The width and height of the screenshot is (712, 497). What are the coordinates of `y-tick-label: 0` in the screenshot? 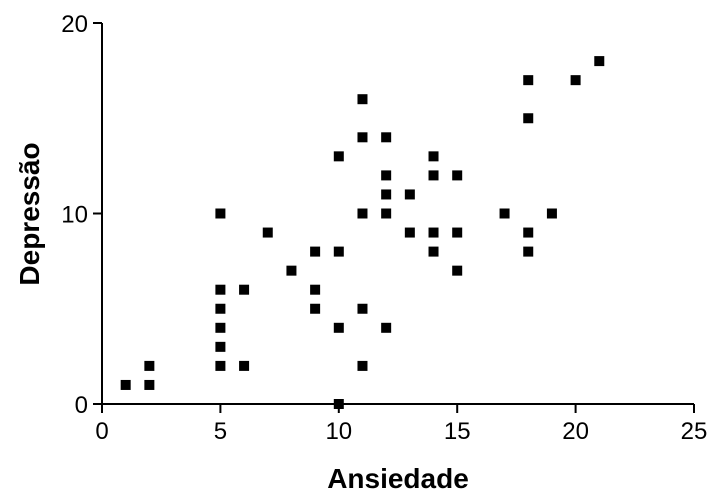 It's located at (81, 405).